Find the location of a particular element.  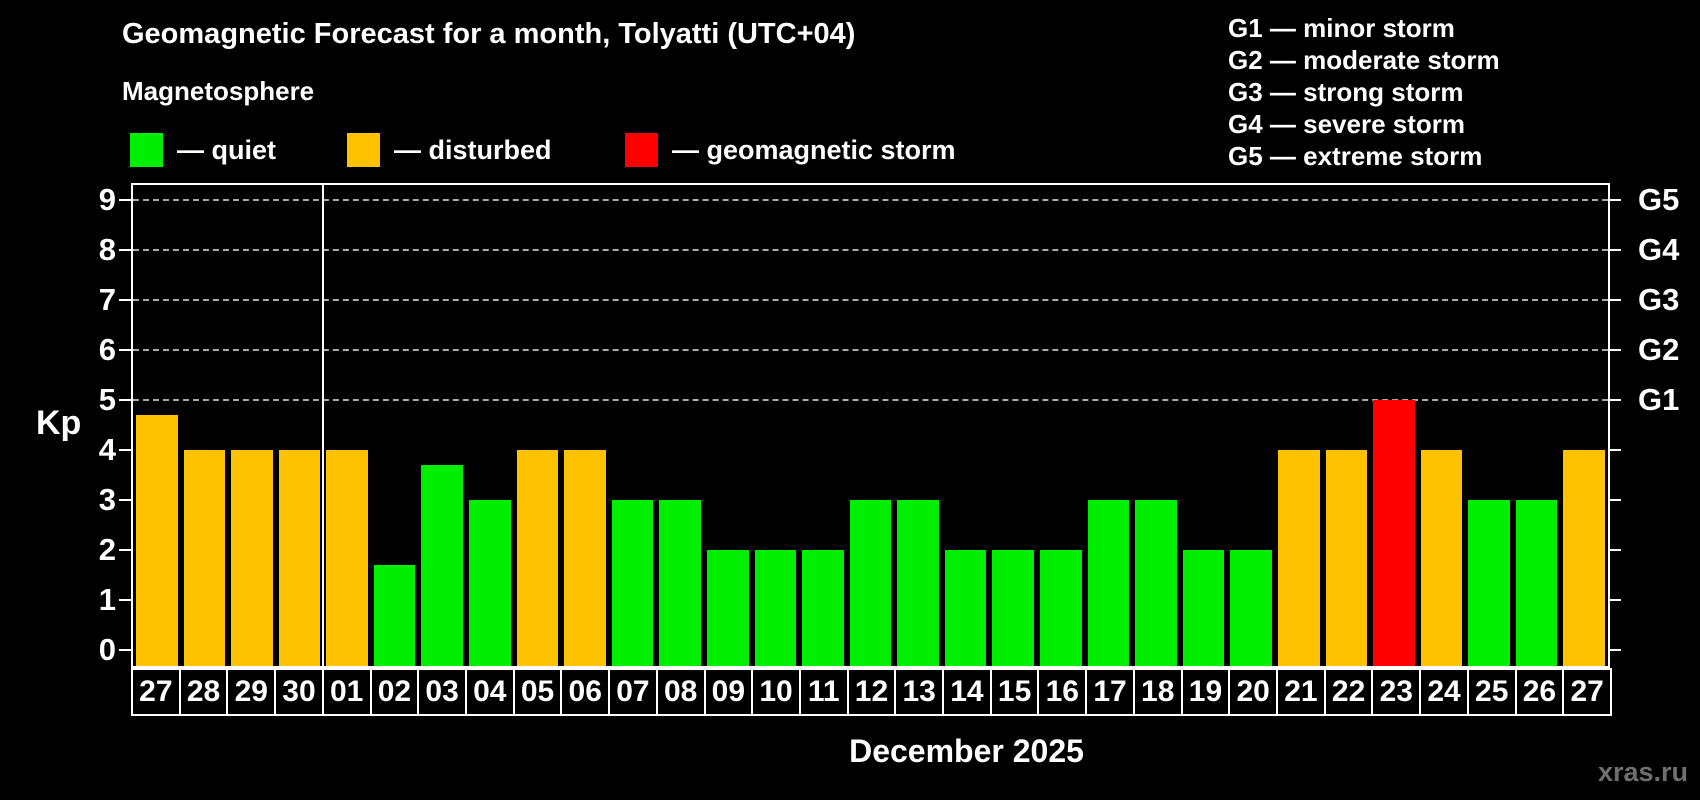

day-label-cell: 21 is located at coordinates (1301, 692).